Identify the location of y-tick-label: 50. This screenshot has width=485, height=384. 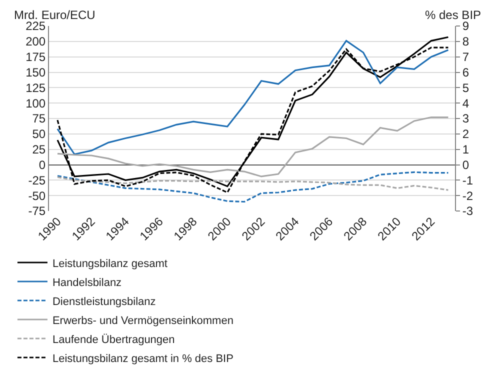
(39, 134).